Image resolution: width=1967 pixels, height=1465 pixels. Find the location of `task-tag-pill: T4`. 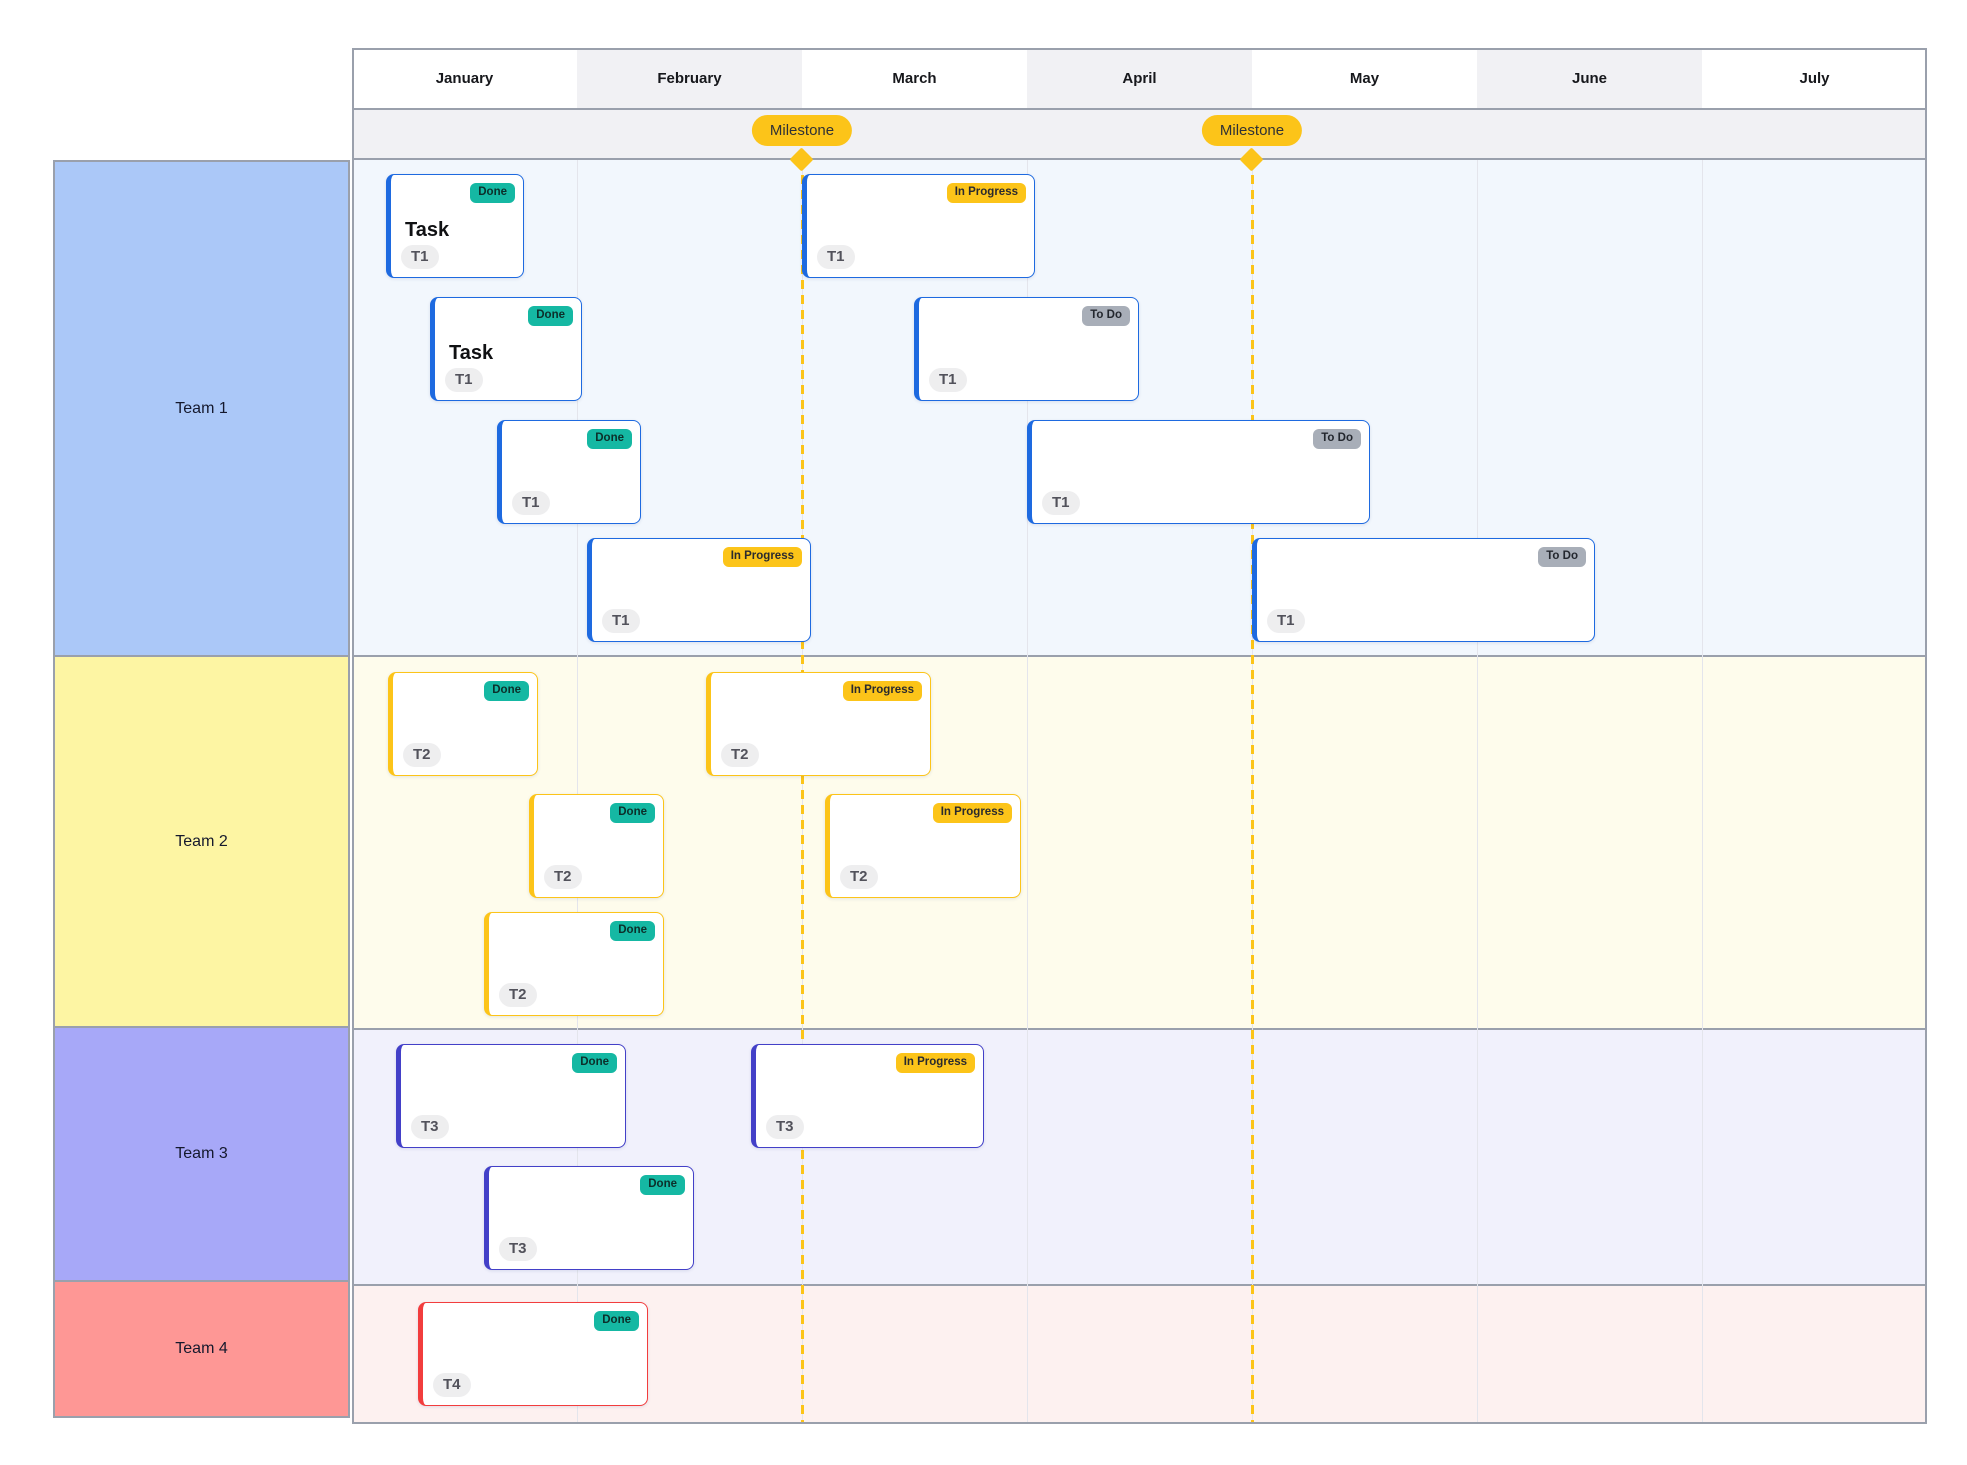

task-tag-pill: T4 is located at coordinates (452, 1384).